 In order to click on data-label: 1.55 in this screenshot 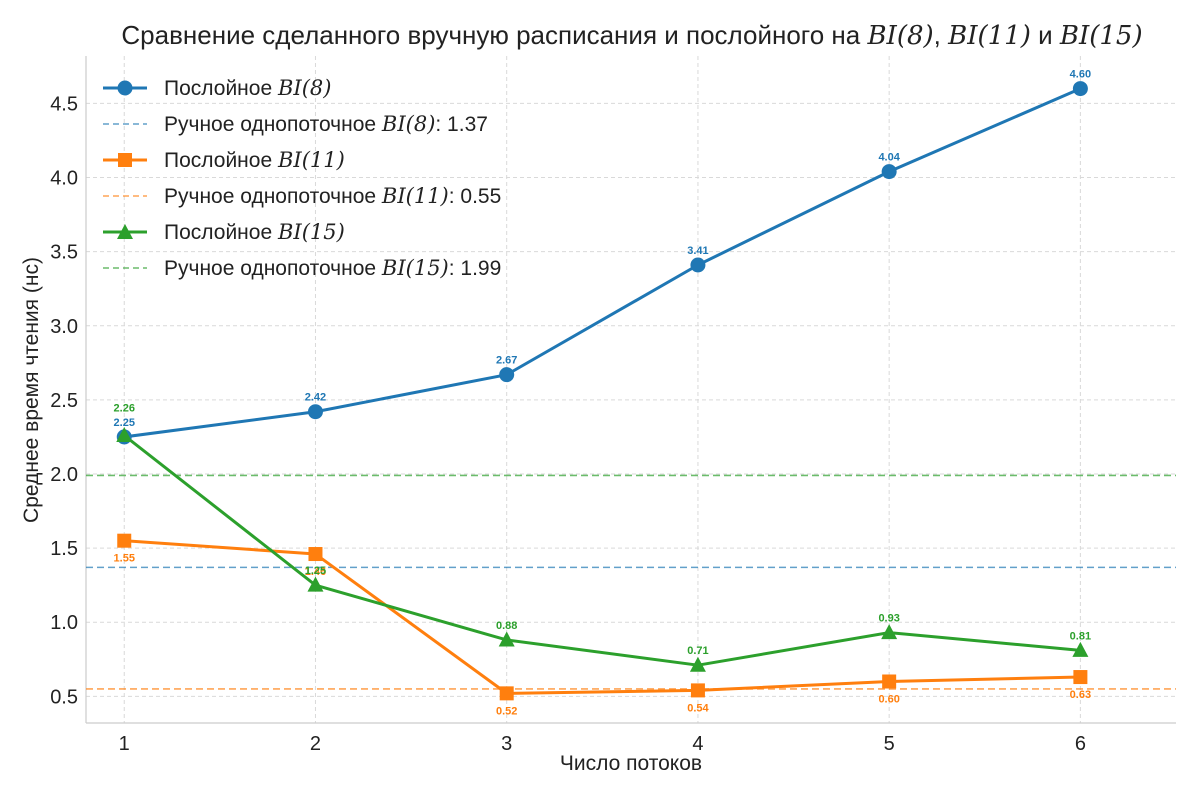, I will do `click(124, 559)`.